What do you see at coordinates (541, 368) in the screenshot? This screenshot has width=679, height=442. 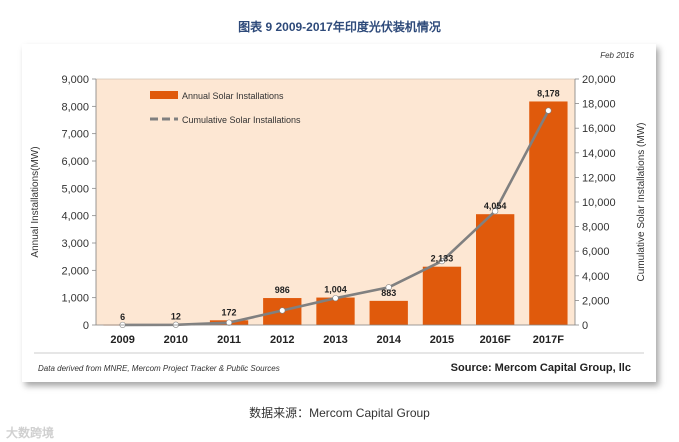 I see `chart-source: Source: Mercom Capital Group, llc` at bounding box center [541, 368].